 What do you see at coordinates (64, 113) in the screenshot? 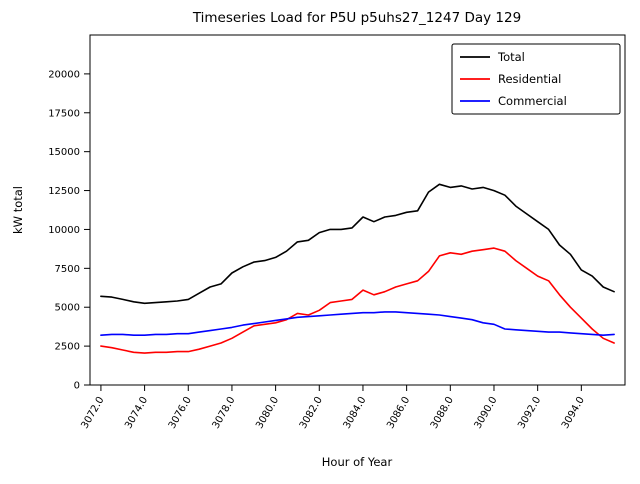
I see `y-tick-label: 17500` at bounding box center [64, 113].